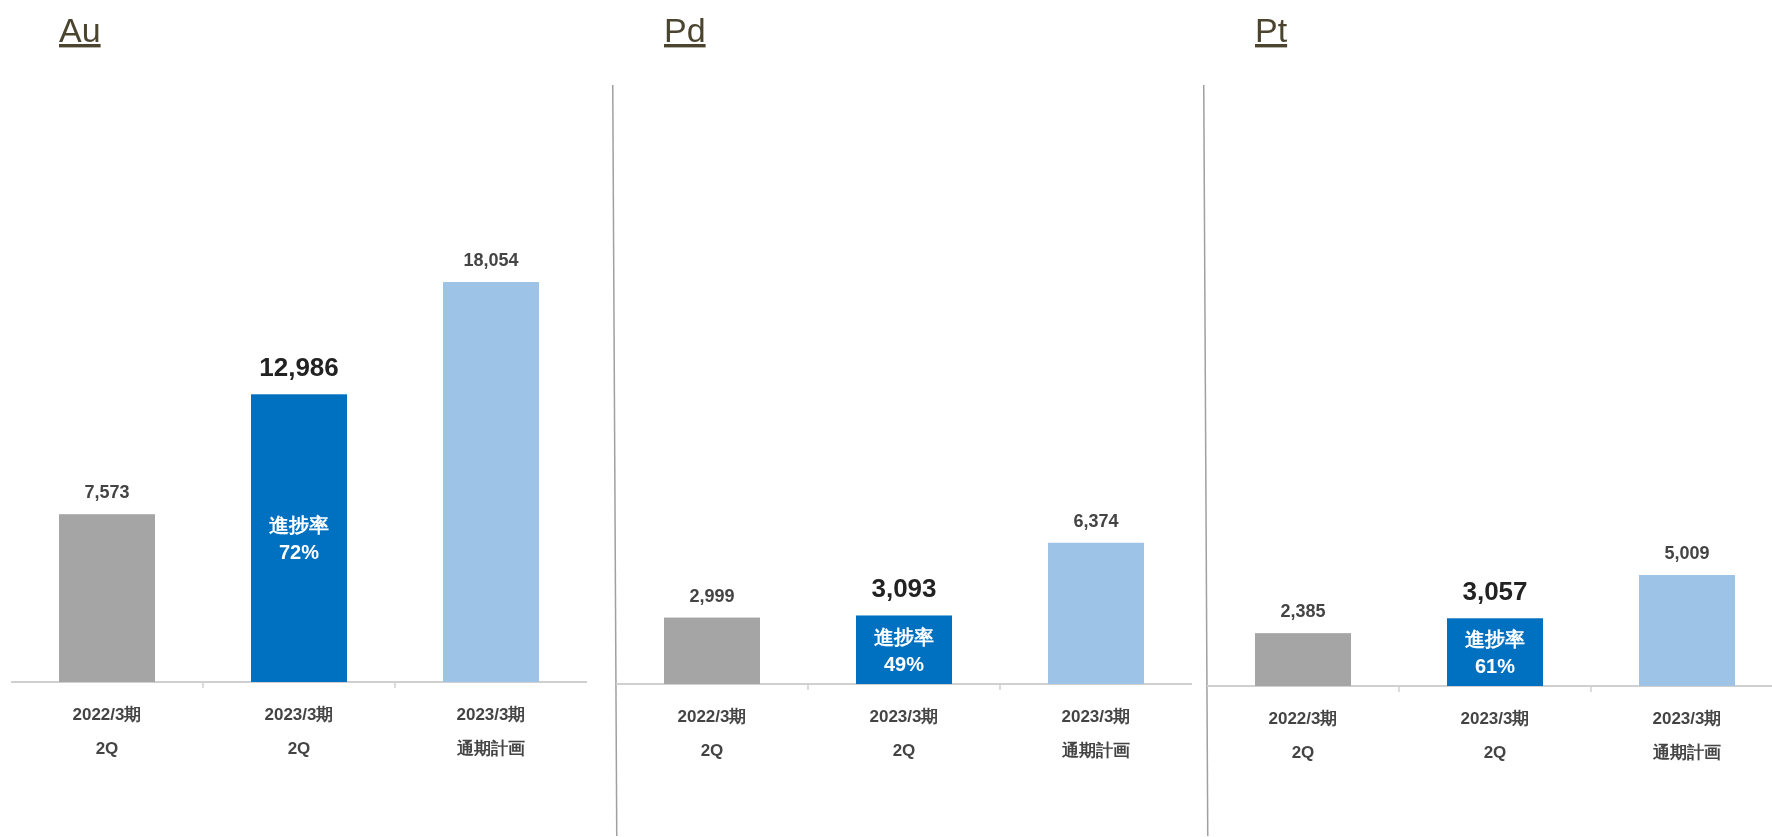 Image resolution: width=1772 pixels, height=837 pixels. Describe the element at coordinates (685, 30) in the screenshot. I see `chart-title: Pd` at that location.